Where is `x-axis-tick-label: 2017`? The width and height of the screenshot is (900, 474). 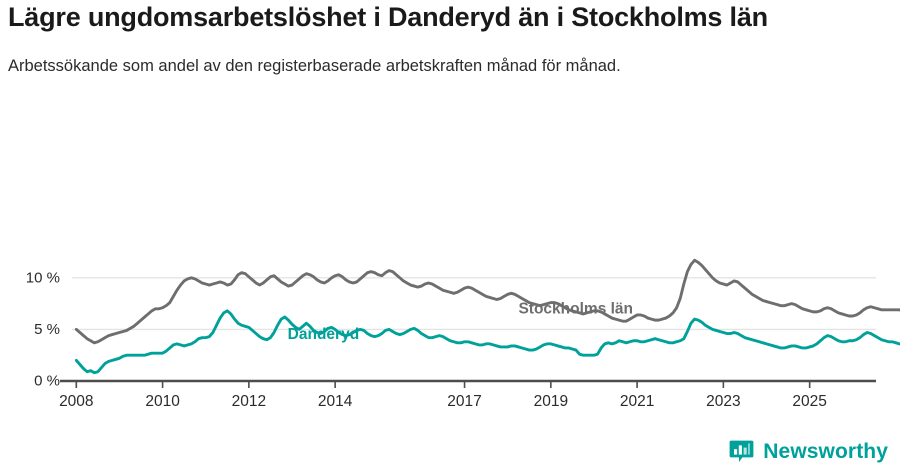
x-axis-tick-label: 2017 is located at coordinates (464, 401).